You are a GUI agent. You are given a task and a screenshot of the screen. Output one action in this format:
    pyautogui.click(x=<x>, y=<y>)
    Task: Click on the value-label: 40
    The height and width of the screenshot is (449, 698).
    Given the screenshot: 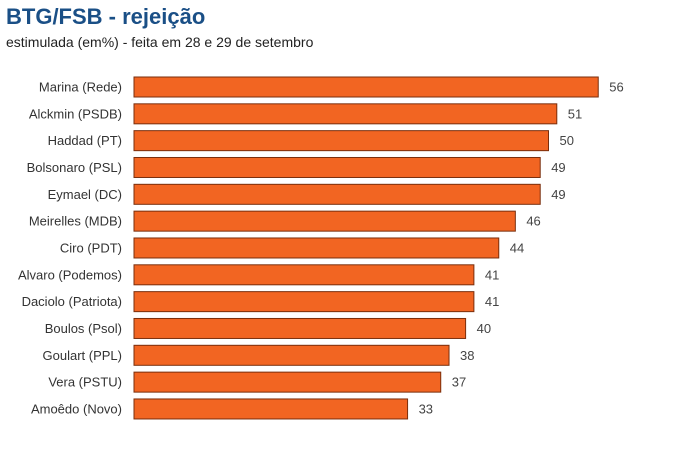 What is the action you would take?
    pyautogui.click(x=484, y=328)
    